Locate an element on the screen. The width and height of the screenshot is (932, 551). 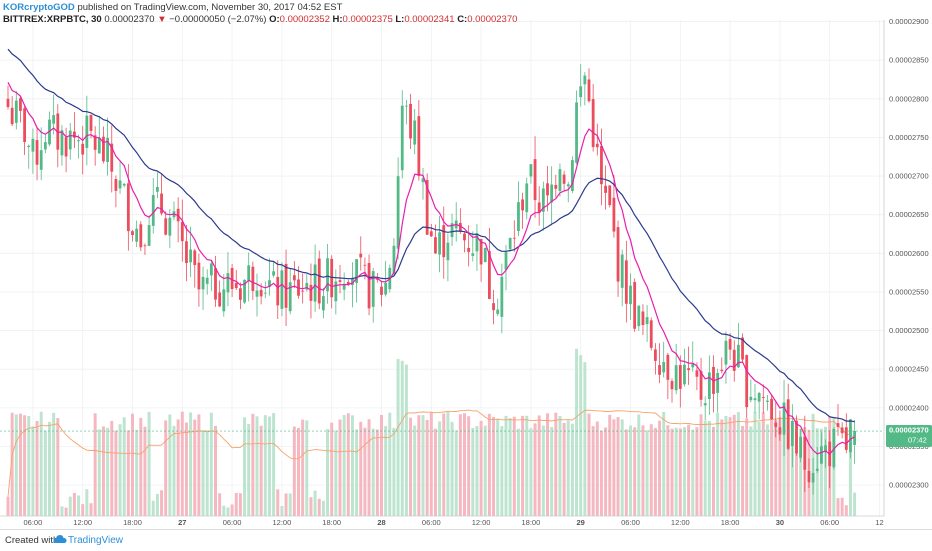
footer-bar: Created with TradingView is located at coordinates (466, 540).